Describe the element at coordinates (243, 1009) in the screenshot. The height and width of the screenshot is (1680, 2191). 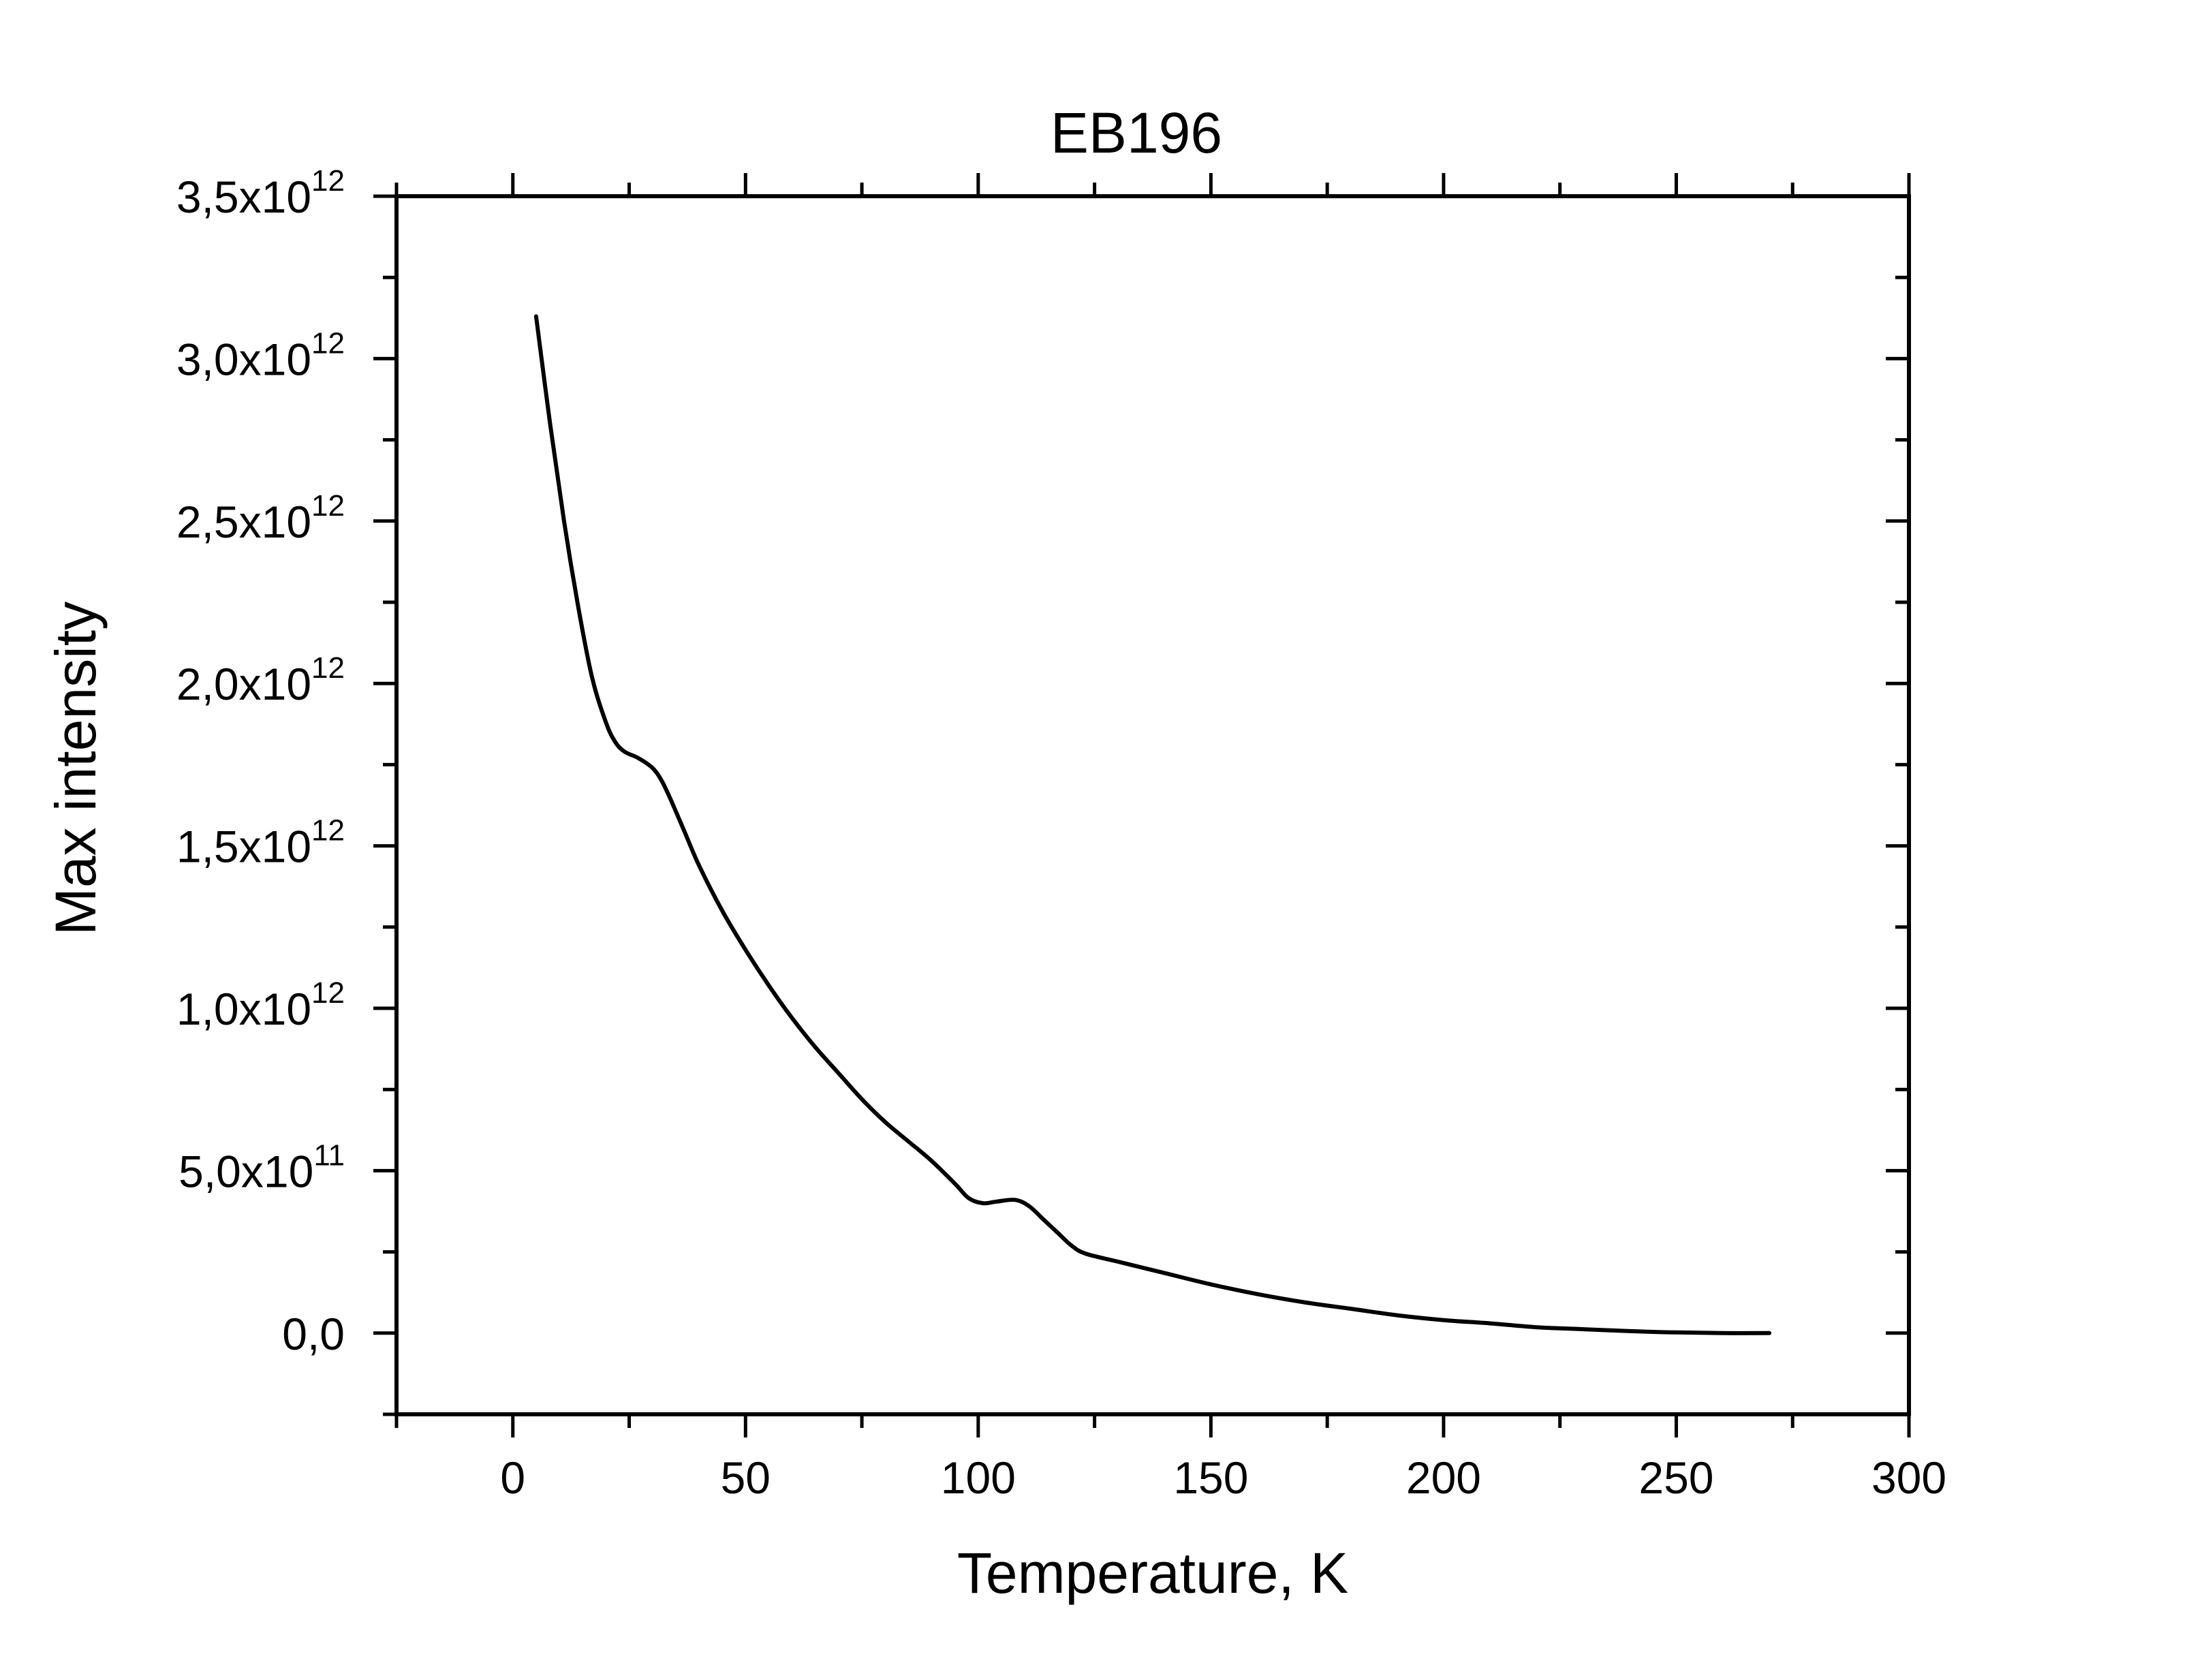
I see `y-tick-mantissa: 1,0x10` at that location.